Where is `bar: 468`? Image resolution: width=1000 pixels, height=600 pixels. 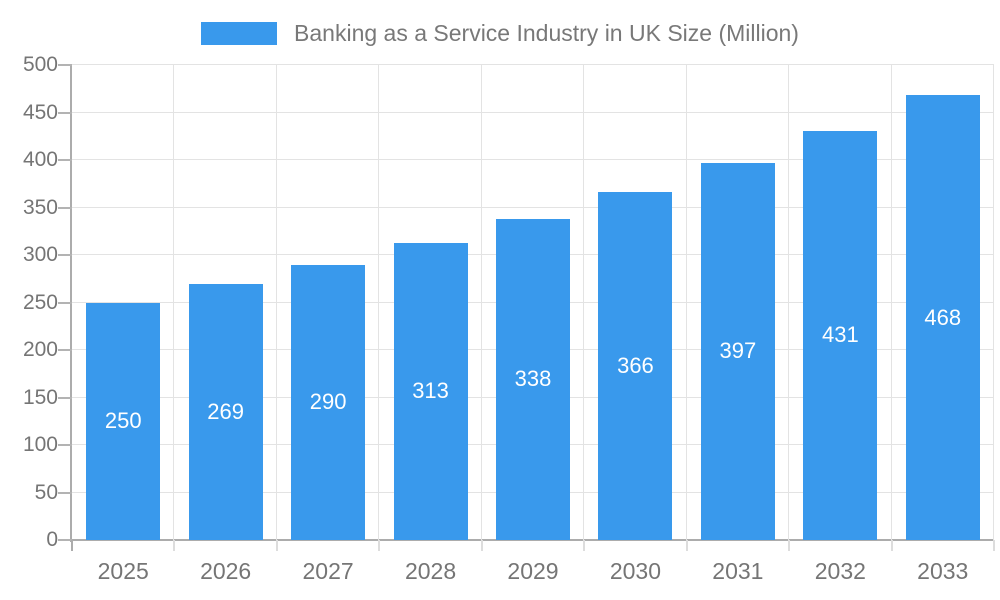 bar: 468 is located at coordinates (942, 317).